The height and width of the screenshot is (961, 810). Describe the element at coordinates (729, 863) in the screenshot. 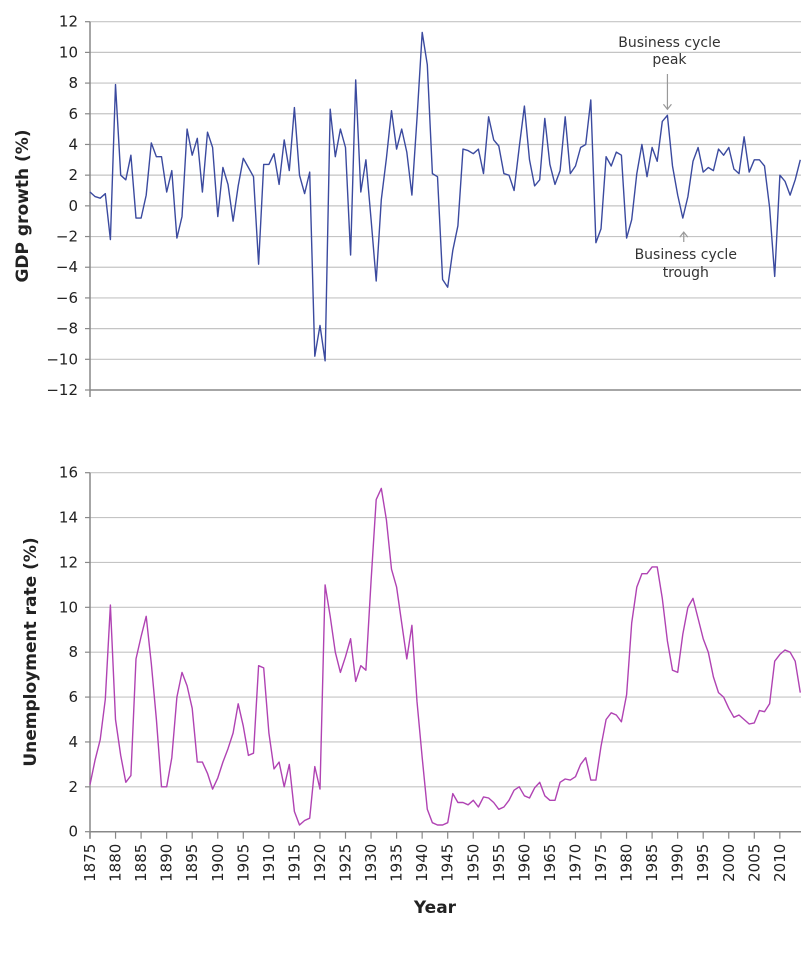

I see `x-tick-label: 2000` at that location.